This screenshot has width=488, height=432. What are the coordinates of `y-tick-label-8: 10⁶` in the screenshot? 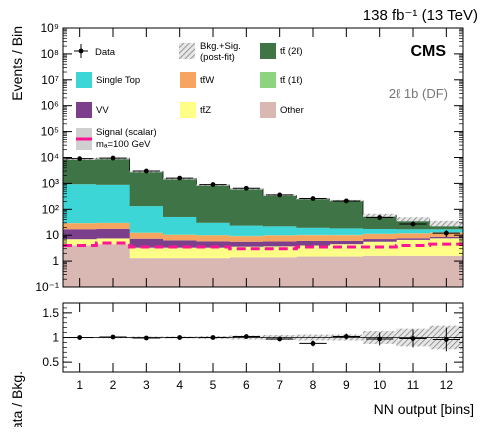 It's located at (50, 106).